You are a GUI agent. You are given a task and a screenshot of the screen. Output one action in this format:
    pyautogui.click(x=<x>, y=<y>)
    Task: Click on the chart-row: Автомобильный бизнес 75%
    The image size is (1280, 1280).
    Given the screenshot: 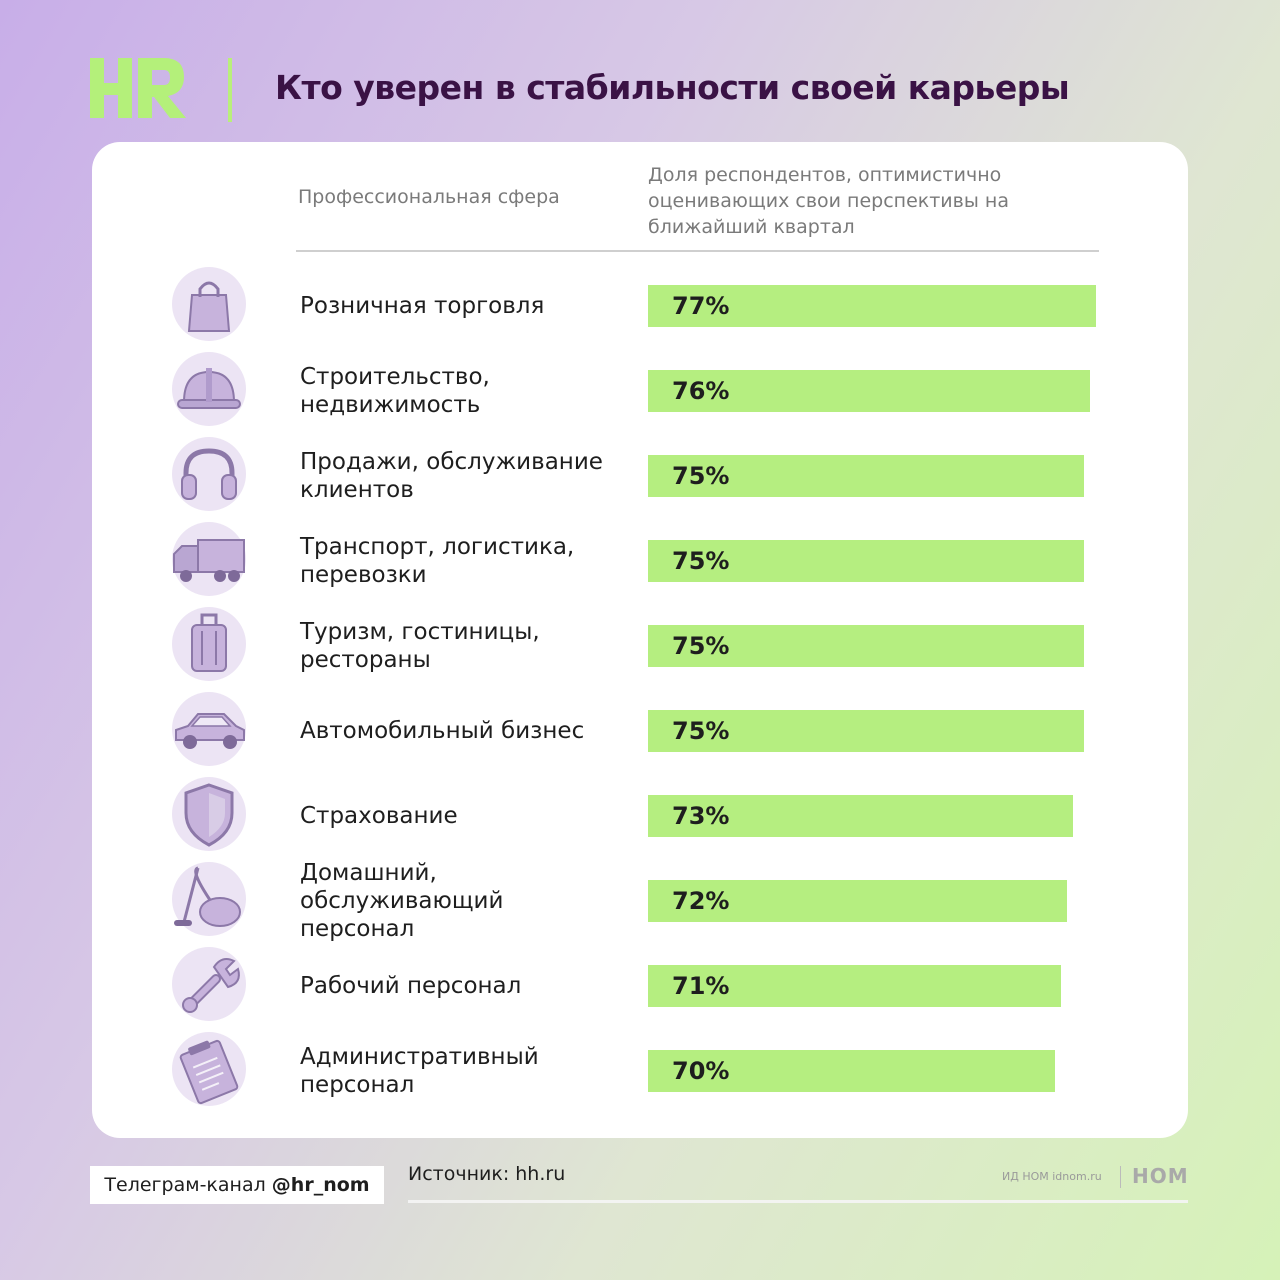 What is the action you would take?
    pyautogui.click(x=640, y=731)
    